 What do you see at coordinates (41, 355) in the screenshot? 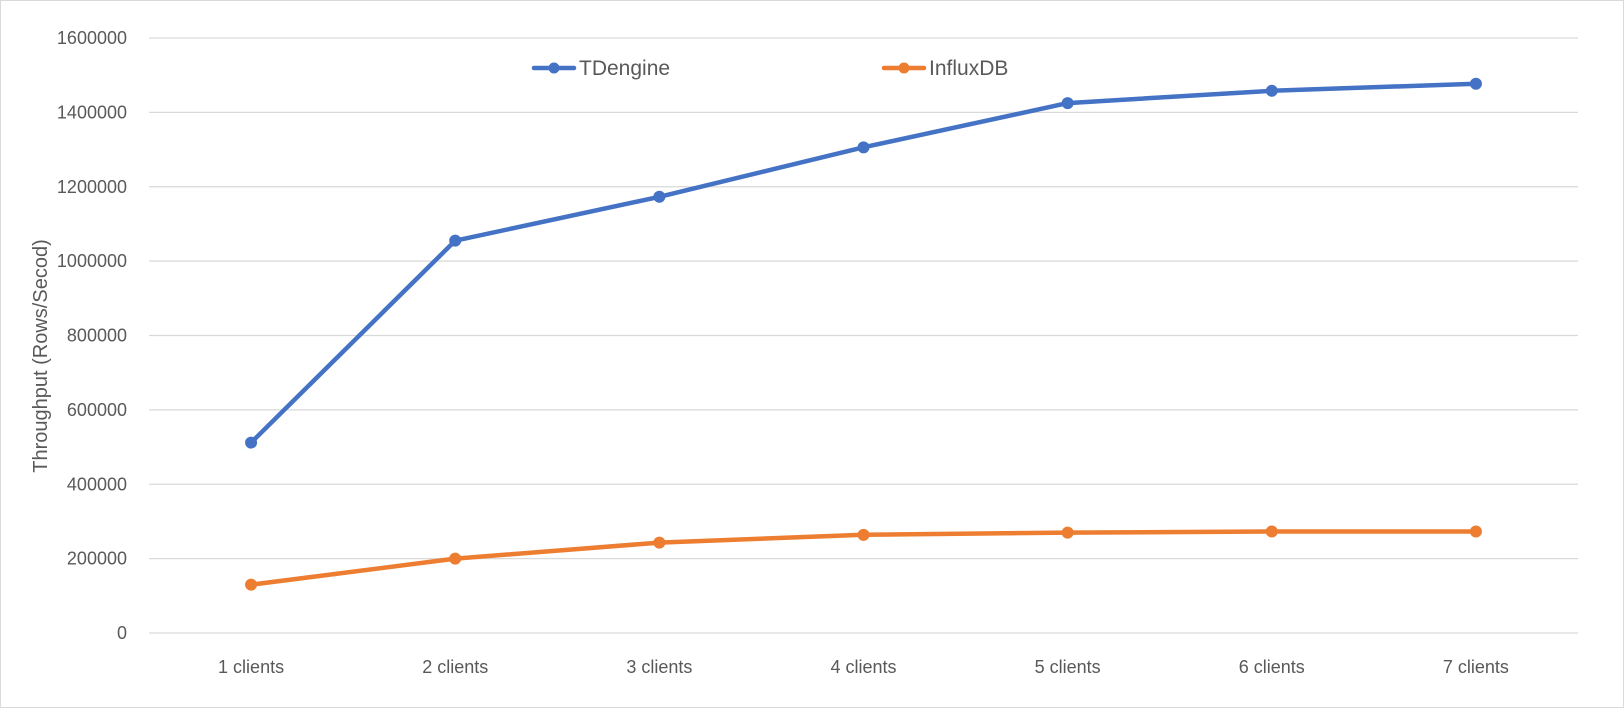
I see `y-axis-title: Throughput (Rows/Secod)` at bounding box center [41, 355].